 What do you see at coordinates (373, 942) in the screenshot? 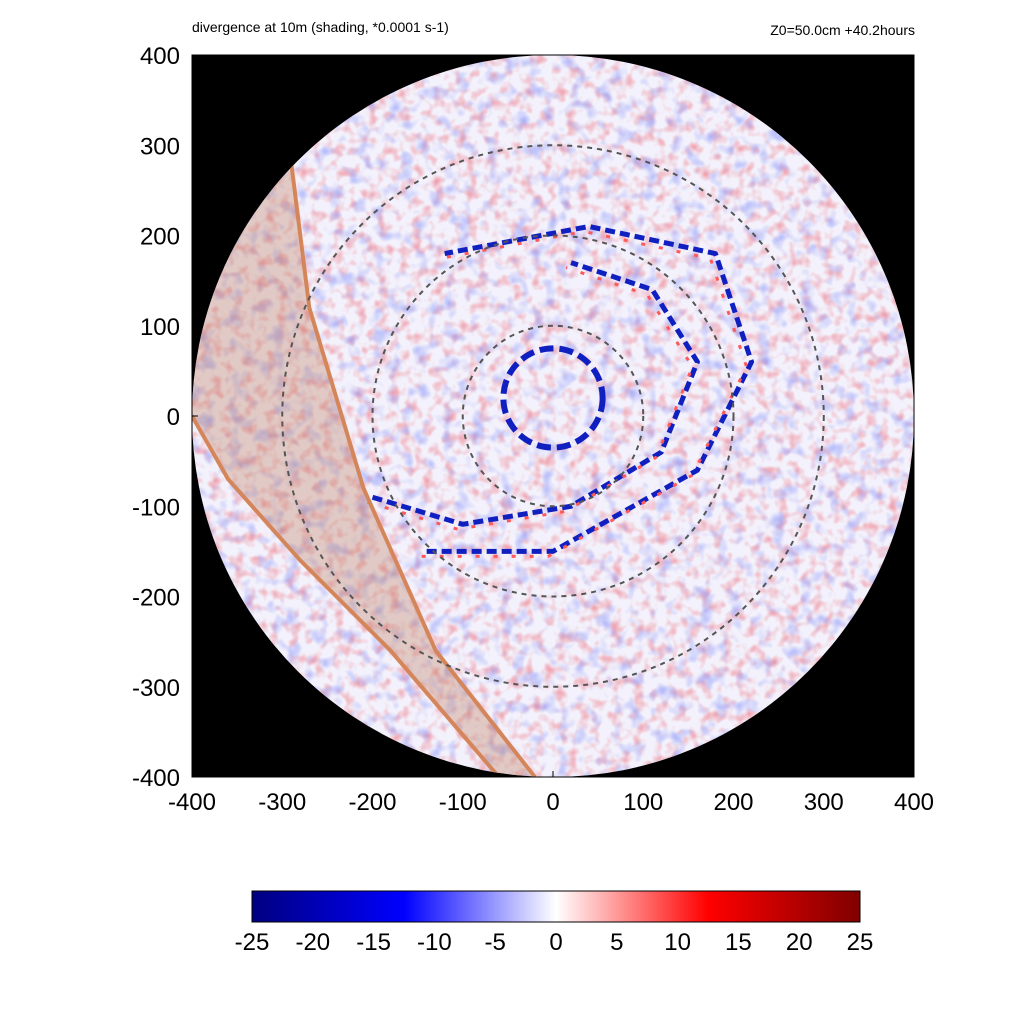
I see `colorbar-tick-label: -15` at bounding box center [373, 942].